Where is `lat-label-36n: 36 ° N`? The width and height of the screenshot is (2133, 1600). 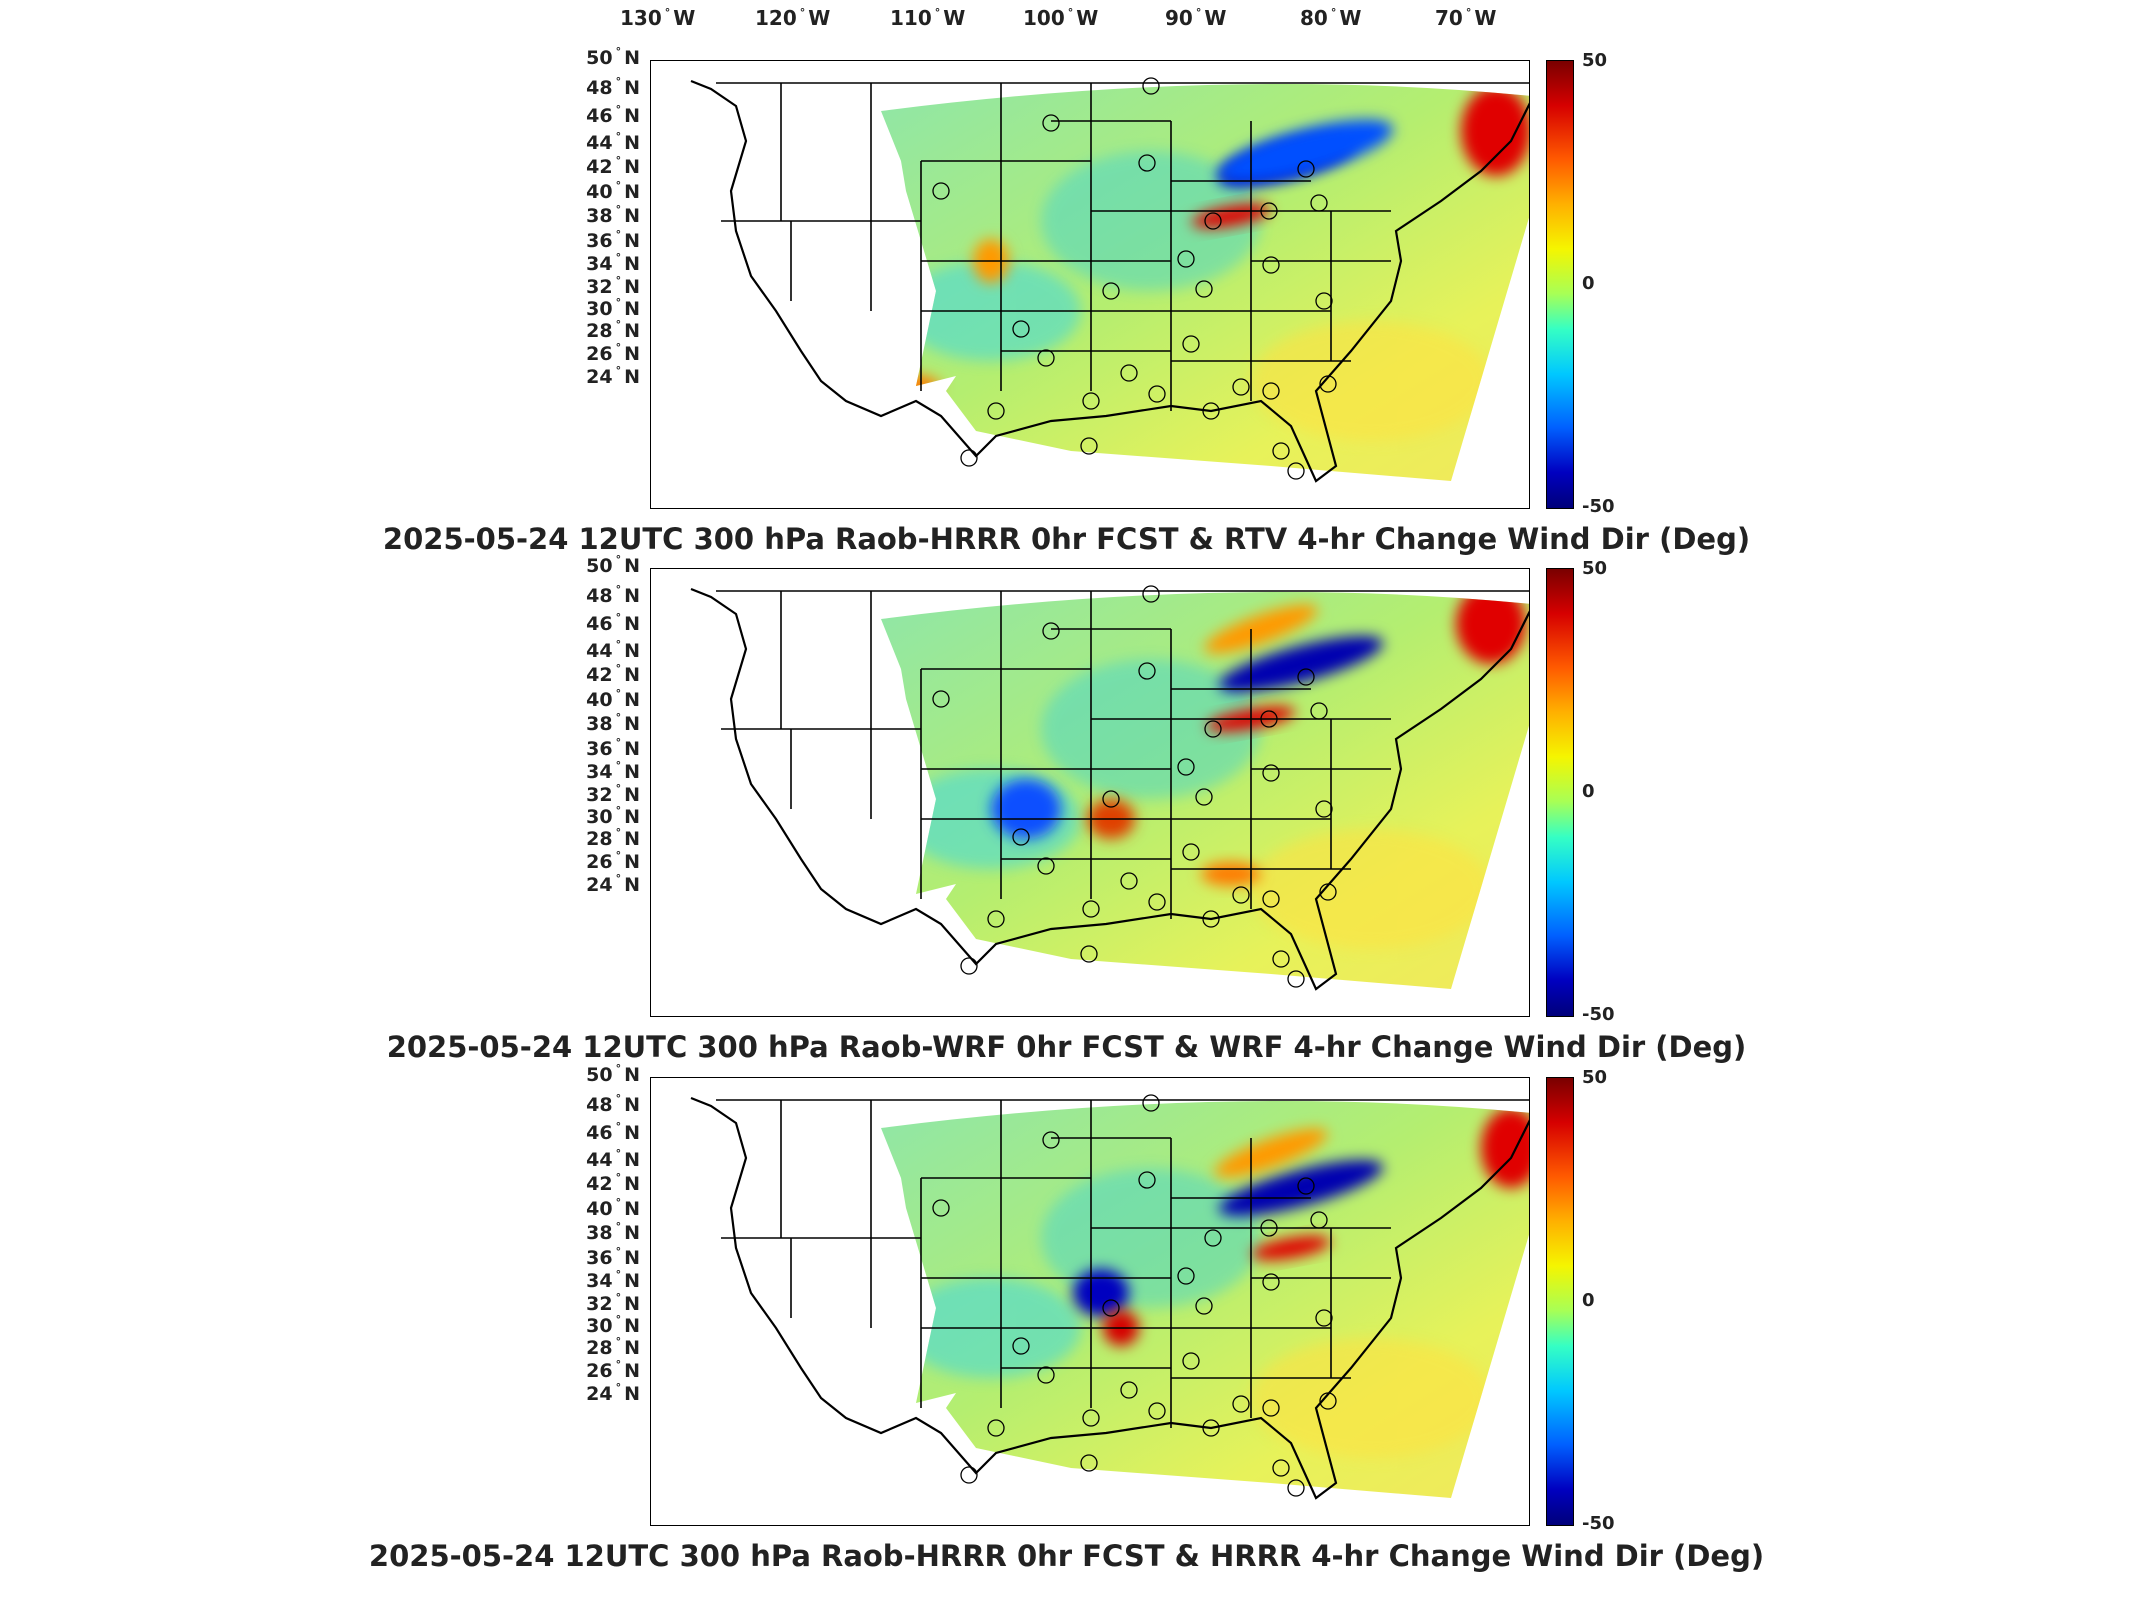 lat-label-36n: 36 ° N is located at coordinates (613, 1257).